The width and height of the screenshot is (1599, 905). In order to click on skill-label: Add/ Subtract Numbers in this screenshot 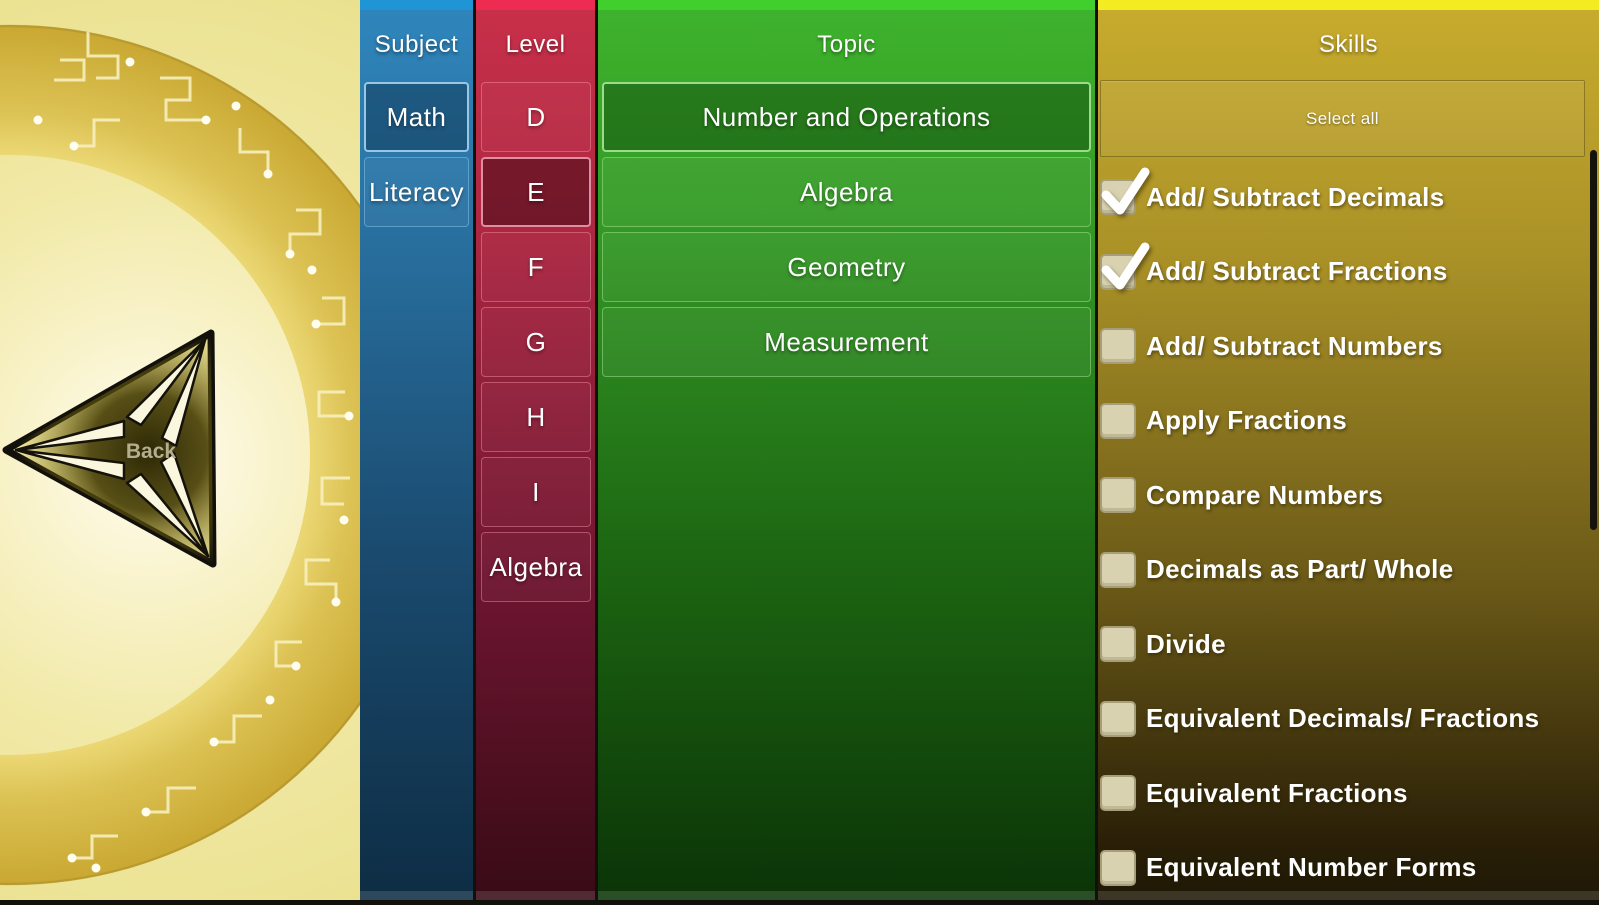, I will do `click(1294, 346)`.